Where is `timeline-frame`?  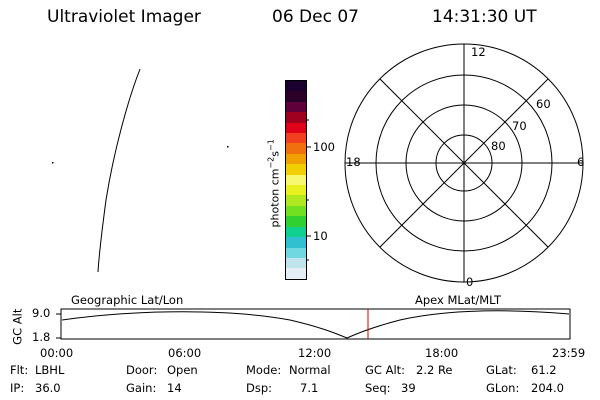
timeline-frame is located at coordinates (315, 324).